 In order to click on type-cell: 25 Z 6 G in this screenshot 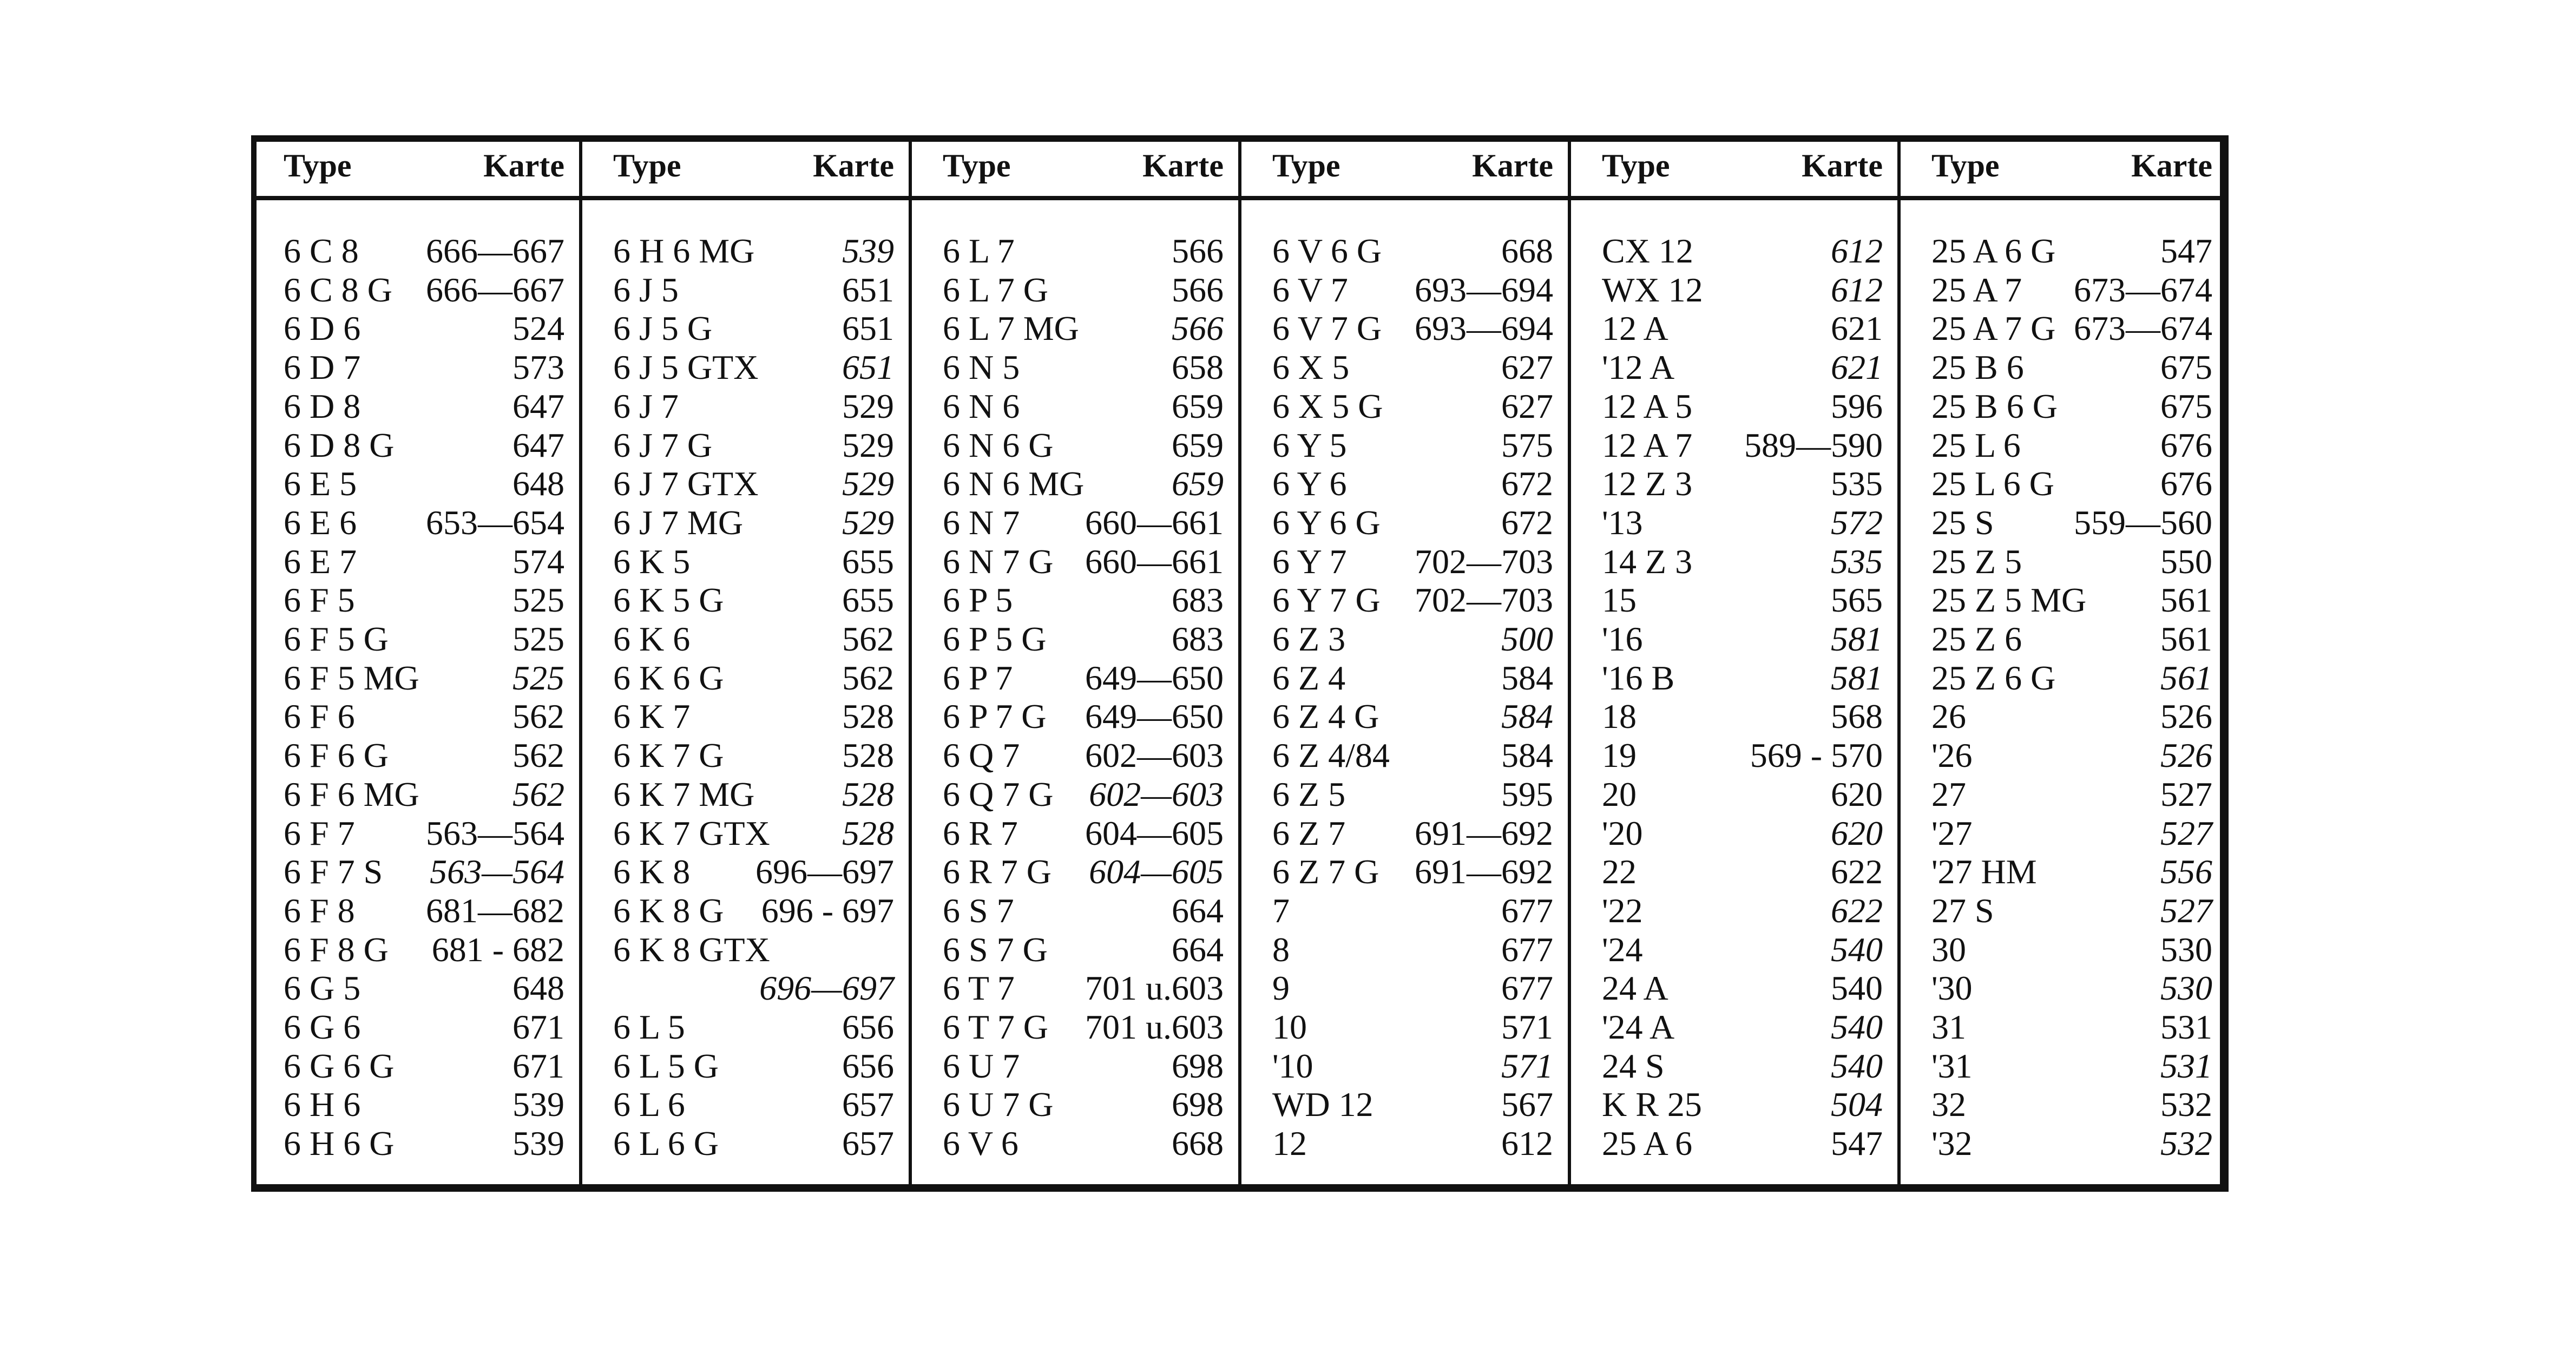, I will do `click(1993, 677)`.